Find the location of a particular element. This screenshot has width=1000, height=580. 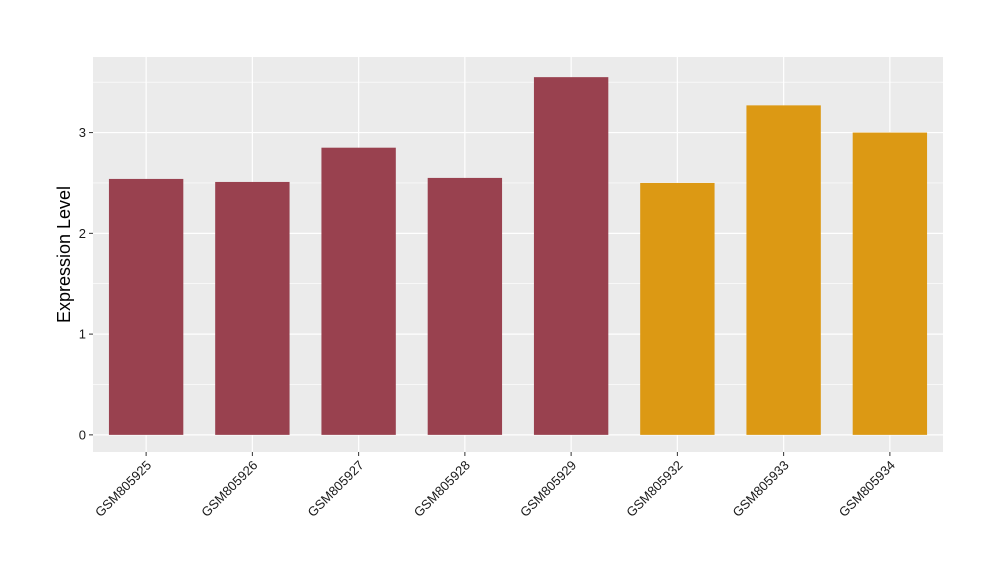

x-tick-label: GSM805925 is located at coordinates (123, 489).